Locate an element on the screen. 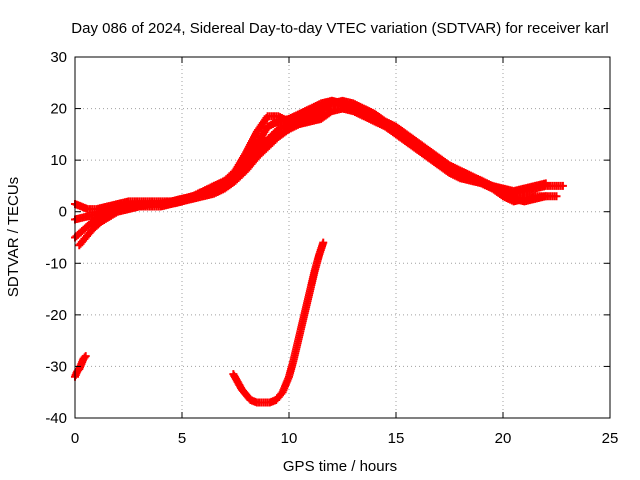 The width and height of the screenshot is (640, 480). y-tick-label: 10 is located at coordinates (58, 160).